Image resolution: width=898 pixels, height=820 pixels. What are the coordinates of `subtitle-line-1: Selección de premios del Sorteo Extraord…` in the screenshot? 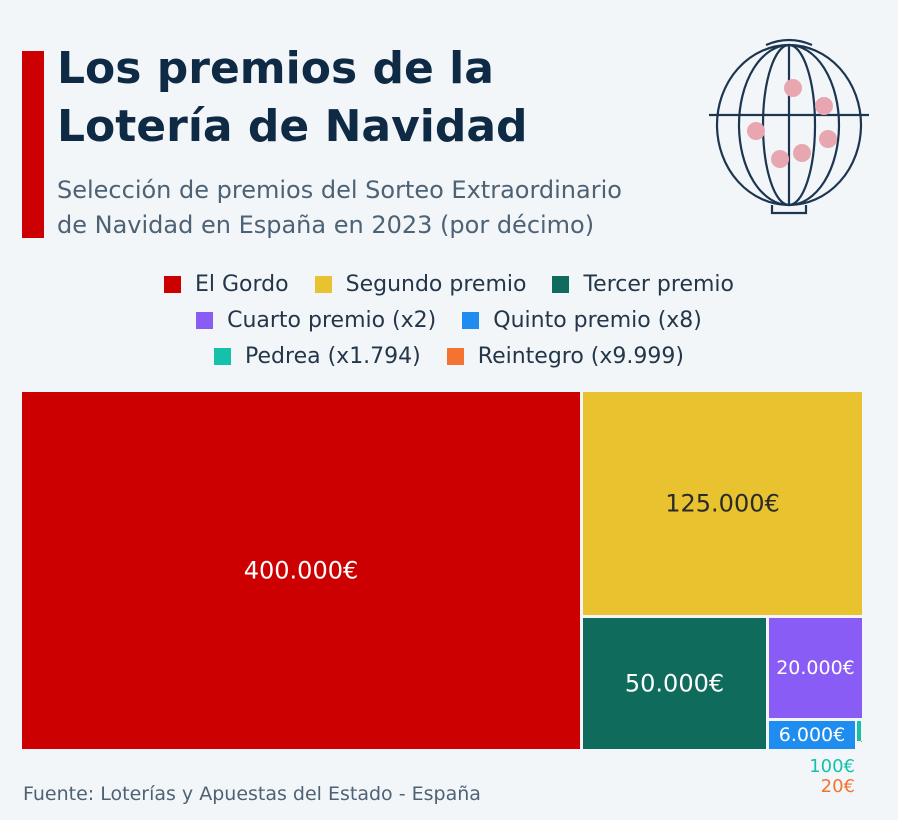 It's located at (339, 190).